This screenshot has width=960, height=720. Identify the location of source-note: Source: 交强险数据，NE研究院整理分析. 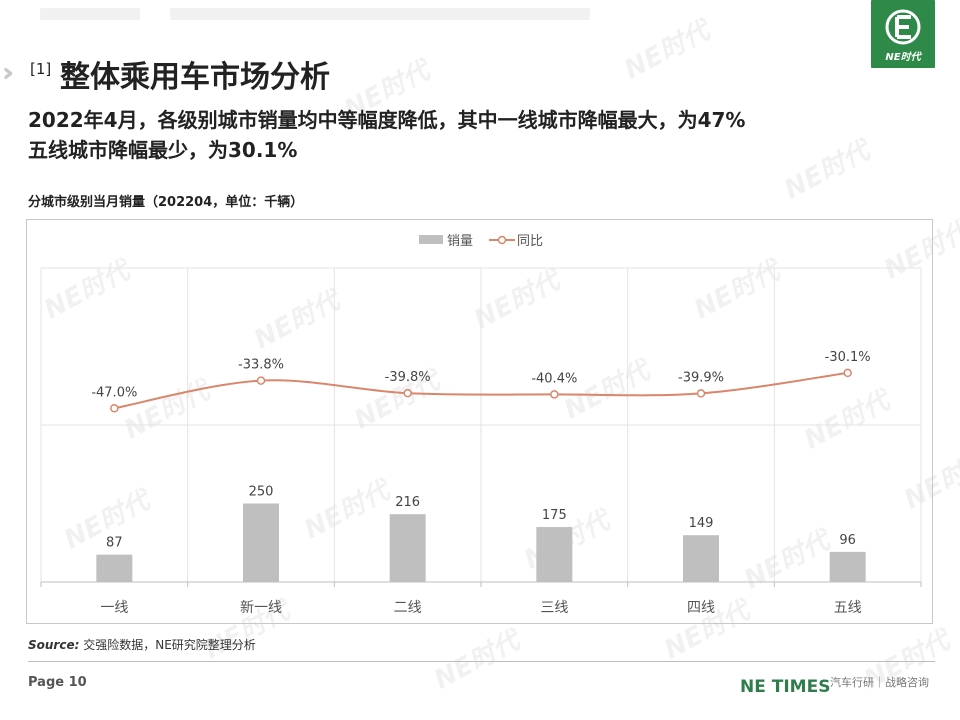
(142, 644).